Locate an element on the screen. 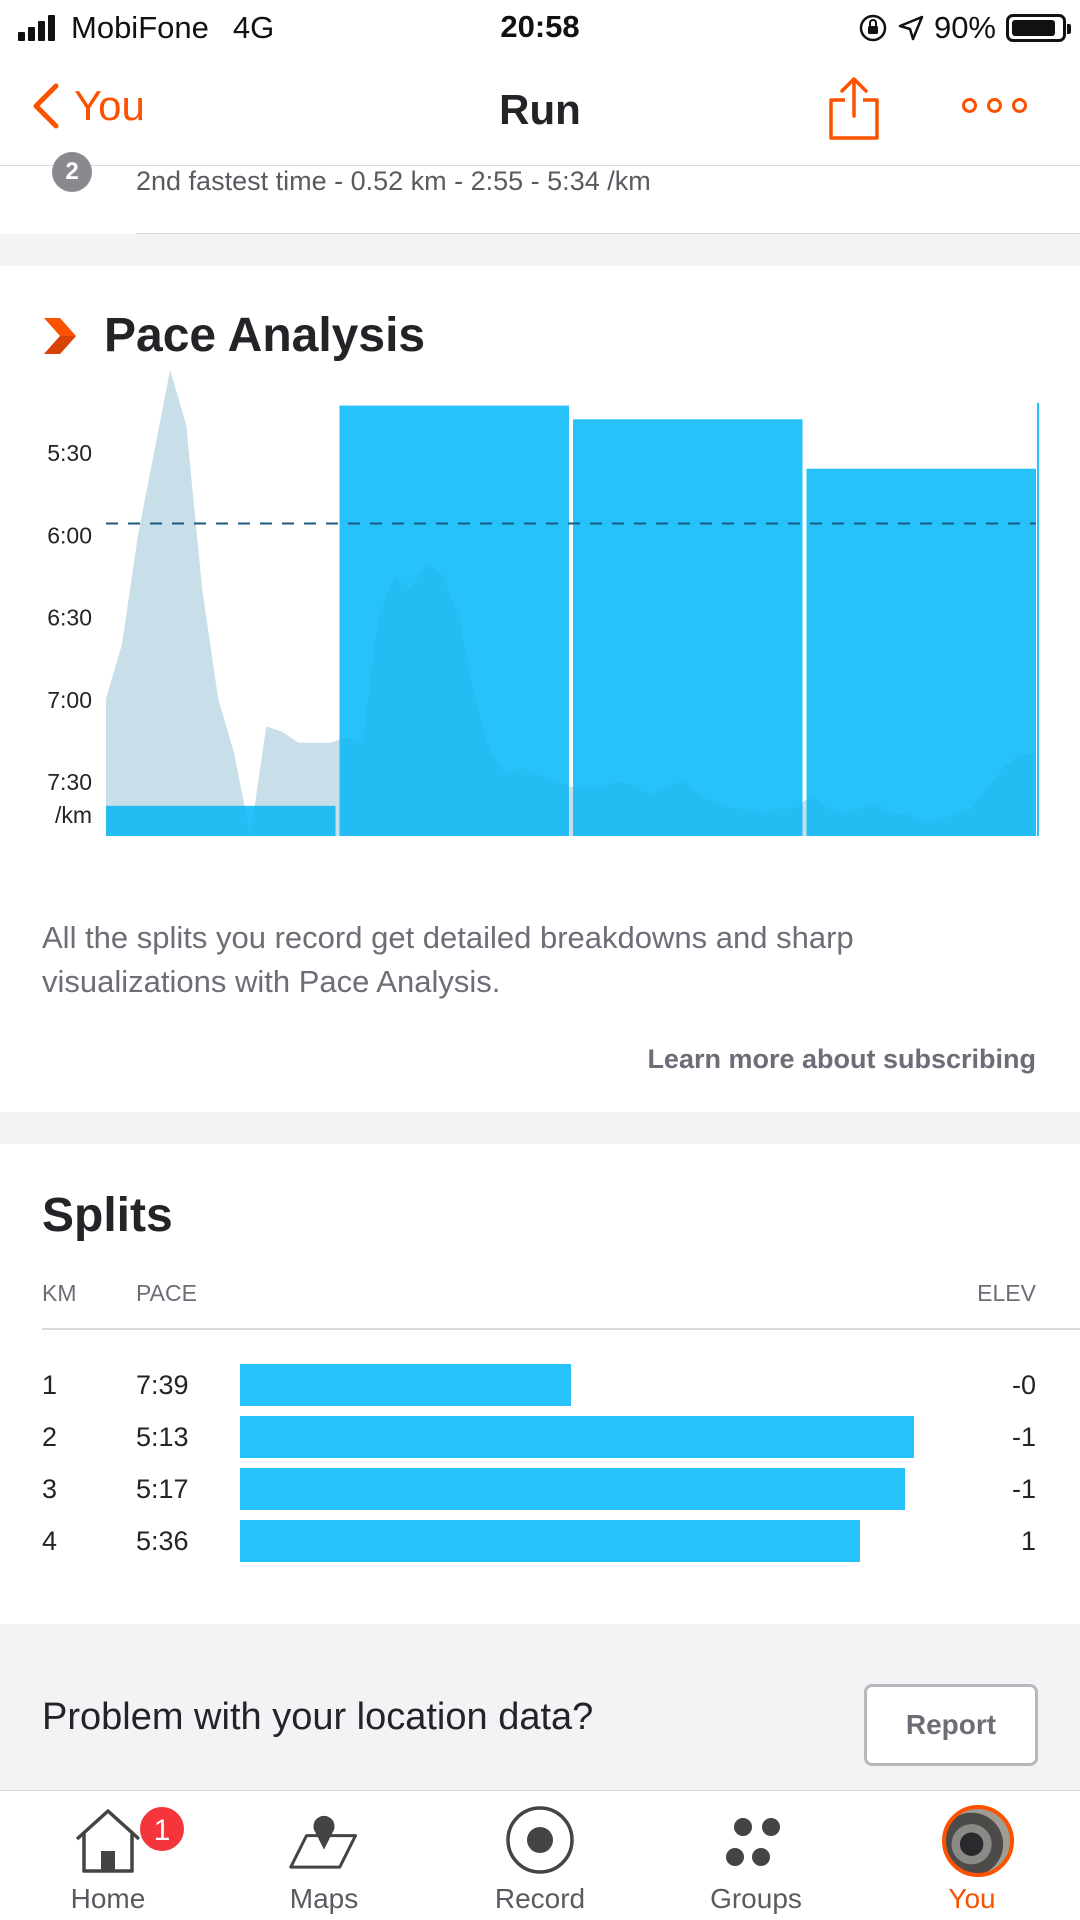 This screenshot has width=1080, height=1920. status-bar: MobiFone 4G 20:58 90% is located at coordinates (540, 27).